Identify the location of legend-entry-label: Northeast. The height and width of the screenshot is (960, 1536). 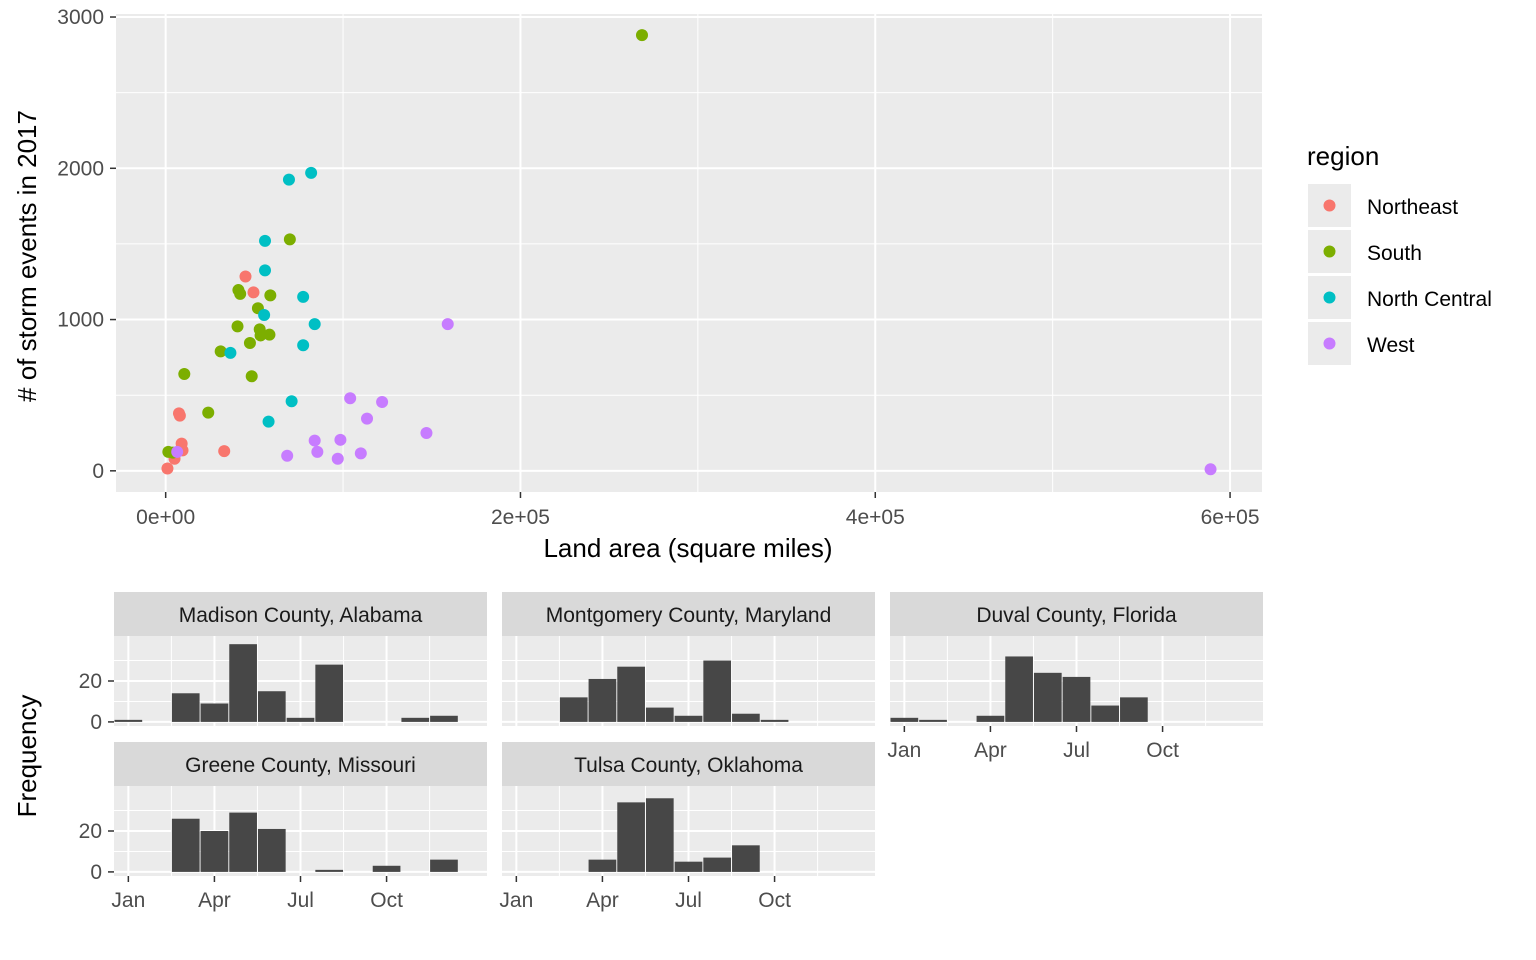
(1412, 207).